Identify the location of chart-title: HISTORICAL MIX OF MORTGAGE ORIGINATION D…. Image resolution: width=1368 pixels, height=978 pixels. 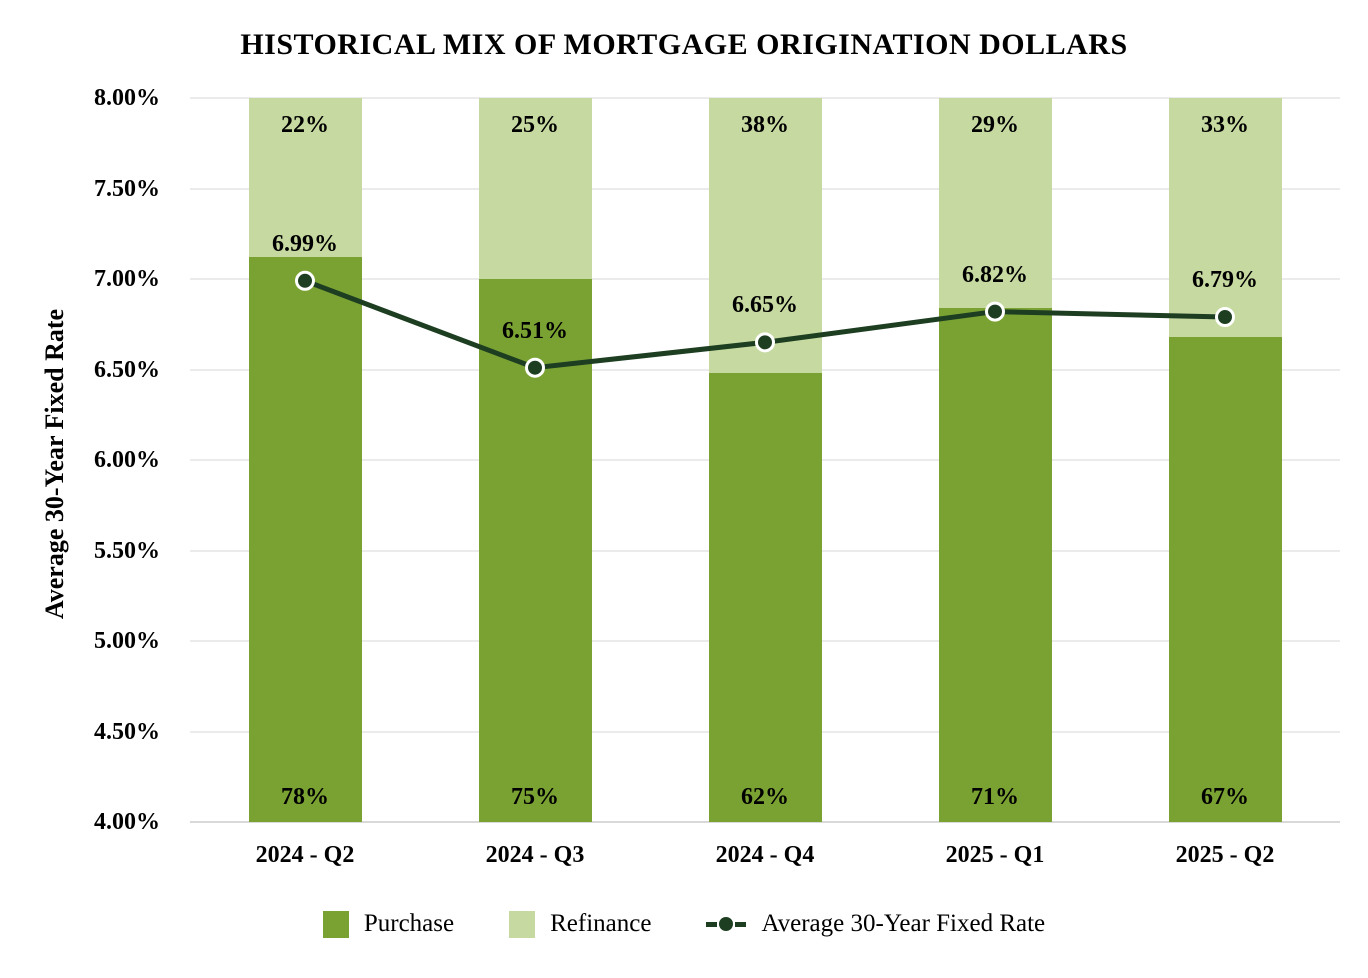
(684, 44).